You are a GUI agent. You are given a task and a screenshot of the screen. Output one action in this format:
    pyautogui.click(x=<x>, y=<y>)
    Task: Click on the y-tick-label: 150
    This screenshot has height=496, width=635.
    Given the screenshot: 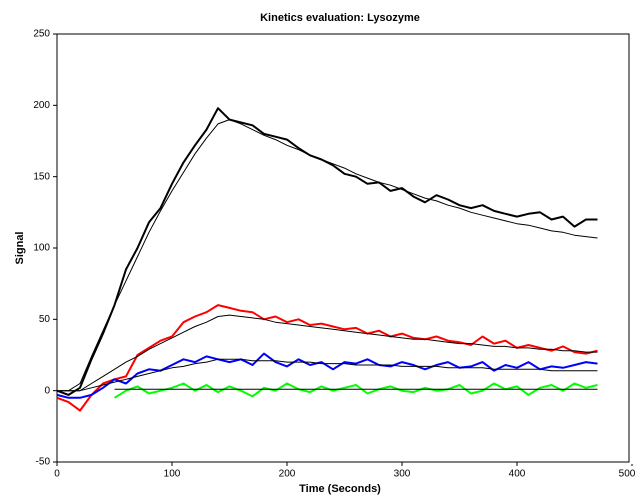 What is the action you would take?
    pyautogui.click(x=41, y=176)
    